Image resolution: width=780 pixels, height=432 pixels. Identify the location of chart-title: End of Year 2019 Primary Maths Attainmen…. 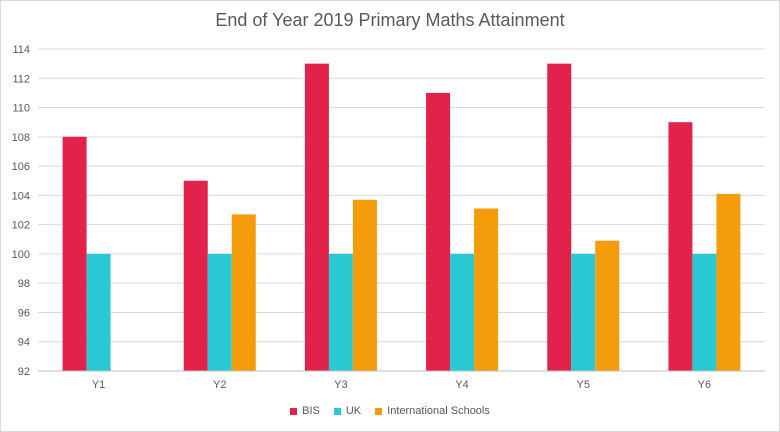
(390, 20).